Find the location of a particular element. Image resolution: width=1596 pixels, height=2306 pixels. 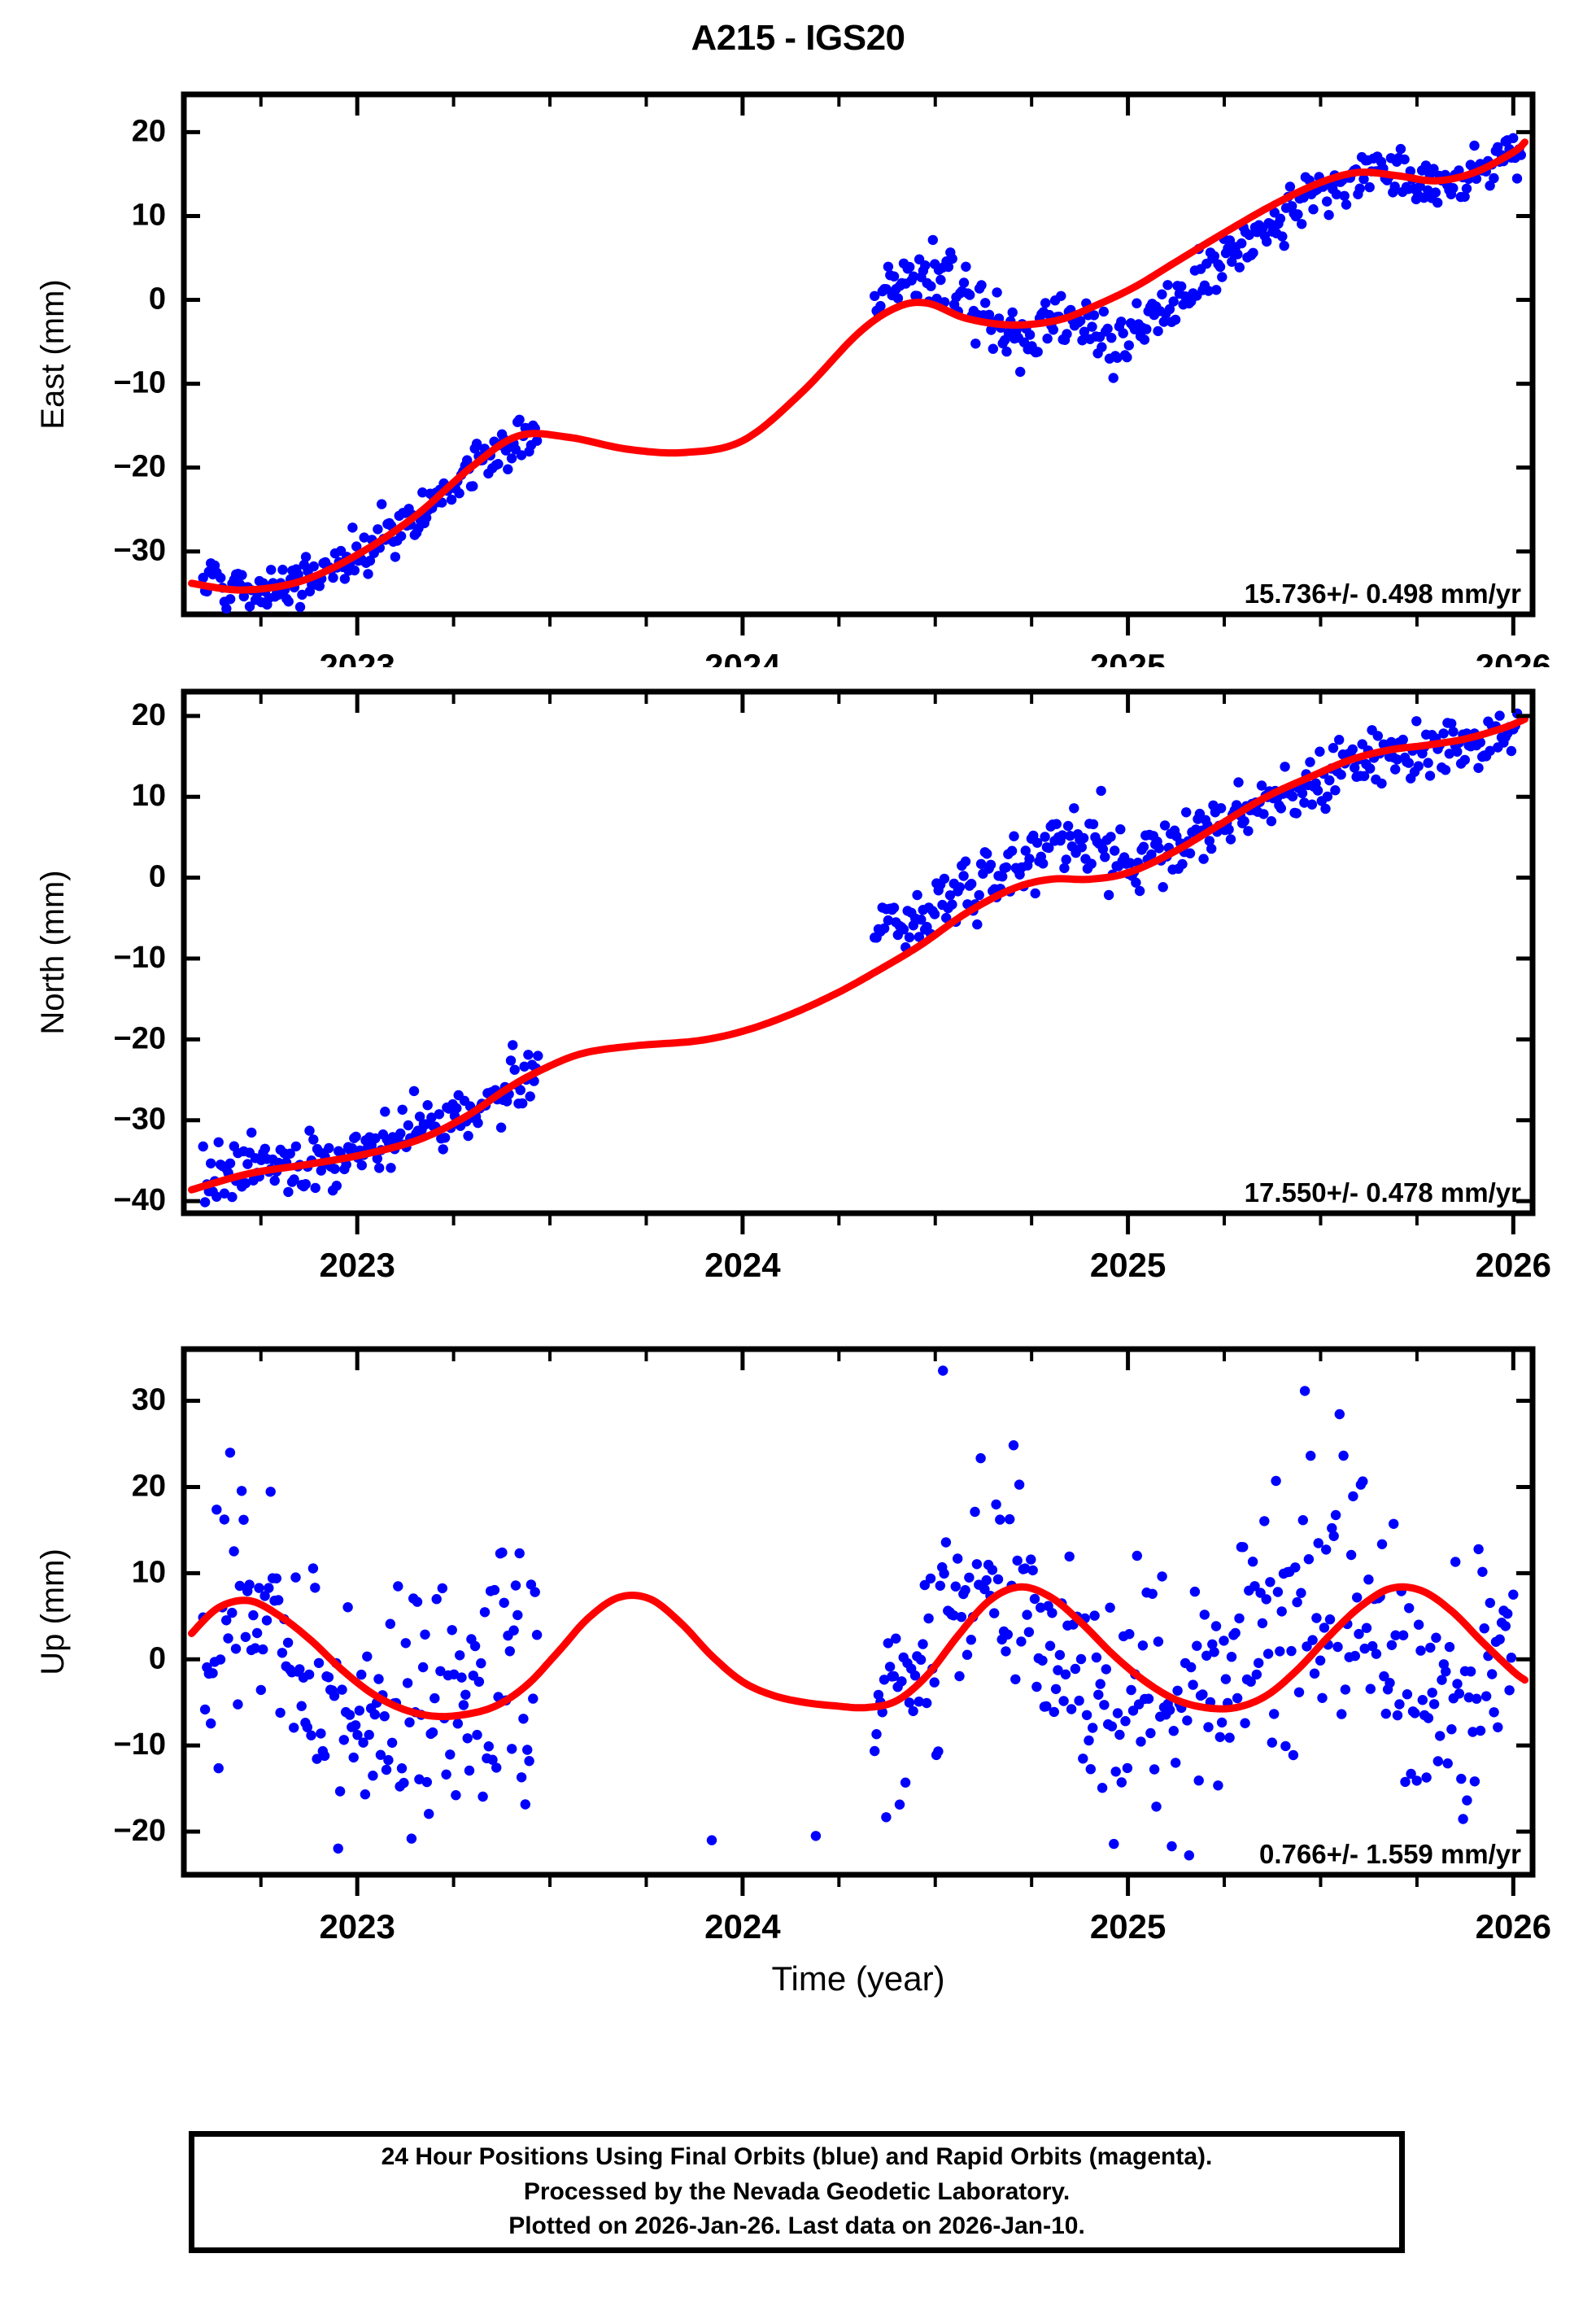

x-tick-label: 2026 is located at coordinates (1513, 657).